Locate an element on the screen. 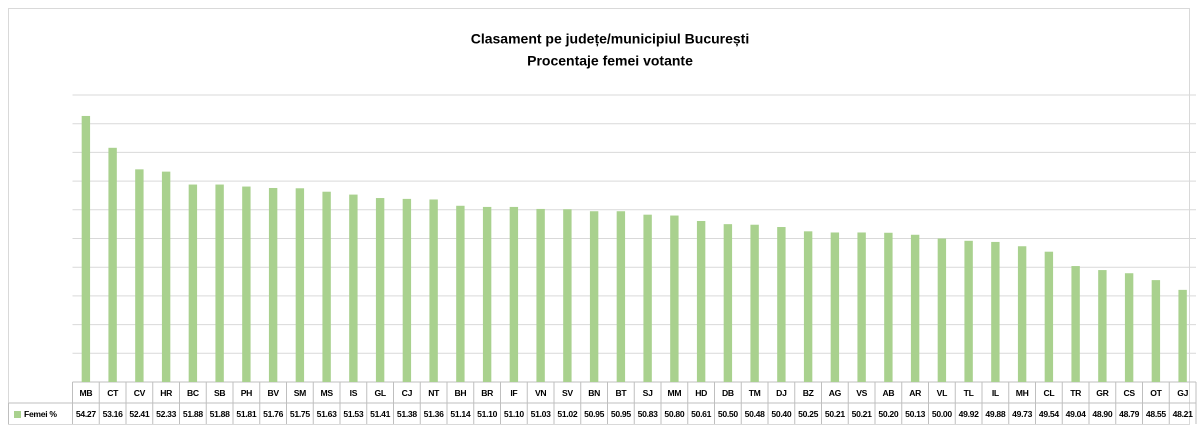 This screenshot has height=426, width=1198. x-tick-label: CJ is located at coordinates (407, 393).